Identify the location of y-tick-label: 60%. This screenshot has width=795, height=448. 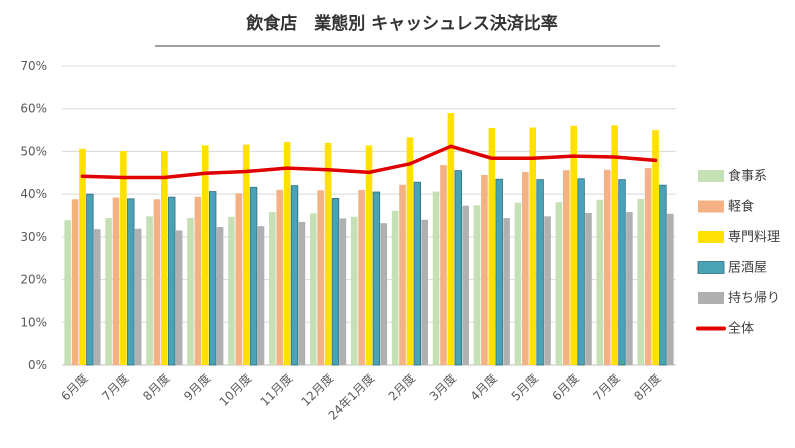
(33, 109).